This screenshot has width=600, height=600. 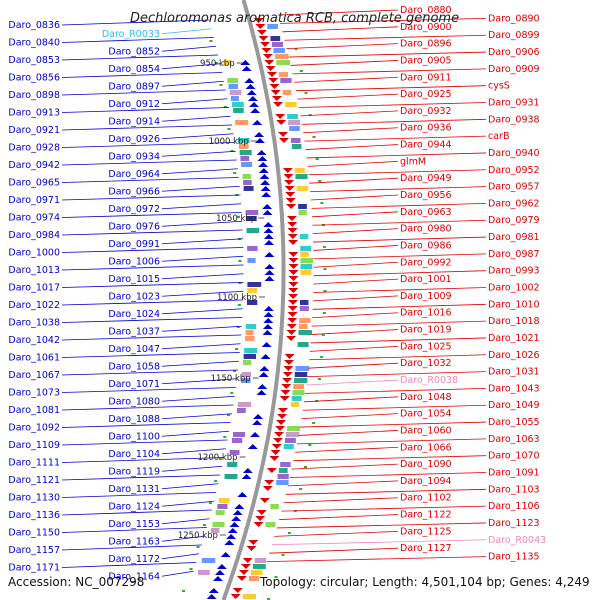 I want to click on right-gene-label: Daro_1091, so click(x=514, y=473).